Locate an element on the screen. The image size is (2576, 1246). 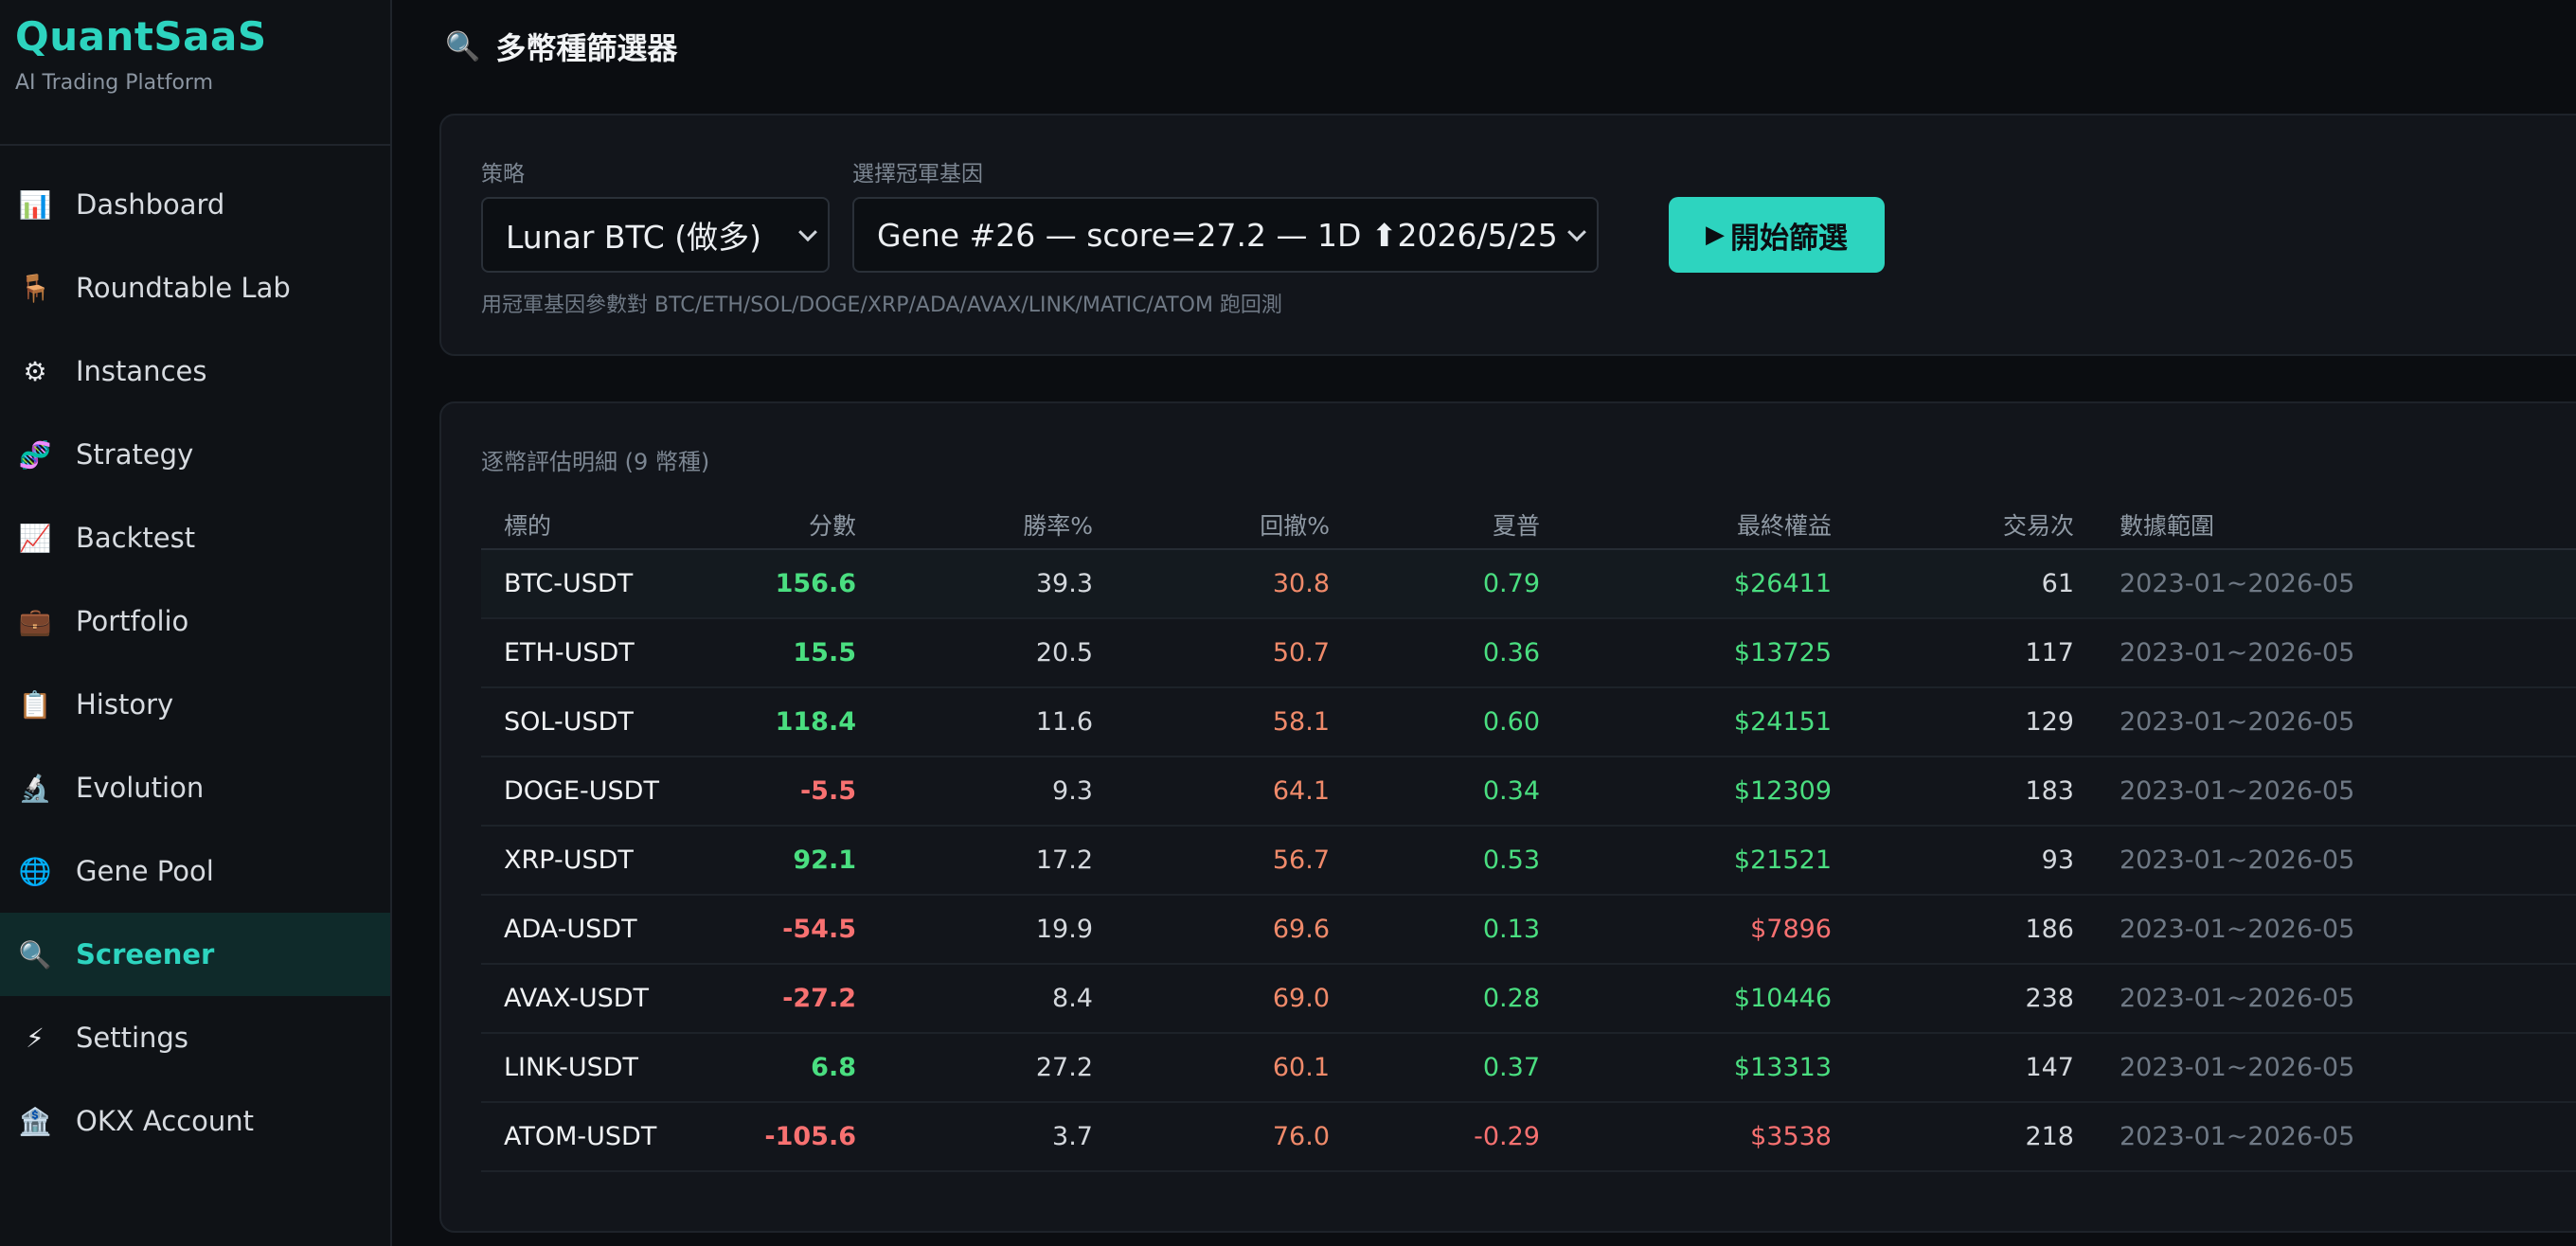
microscope-icon: 🔬 is located at coordinates (35, 788).